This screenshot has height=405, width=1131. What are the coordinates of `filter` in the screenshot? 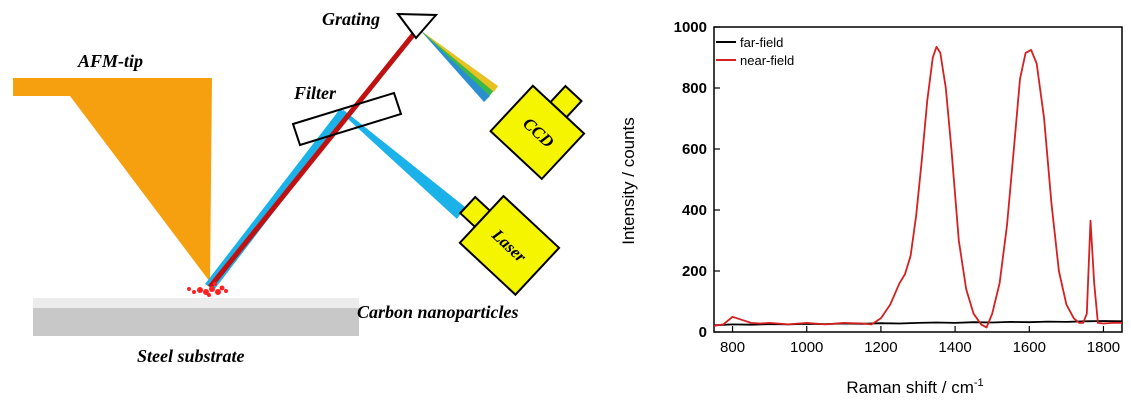 It's located at (347, 119).